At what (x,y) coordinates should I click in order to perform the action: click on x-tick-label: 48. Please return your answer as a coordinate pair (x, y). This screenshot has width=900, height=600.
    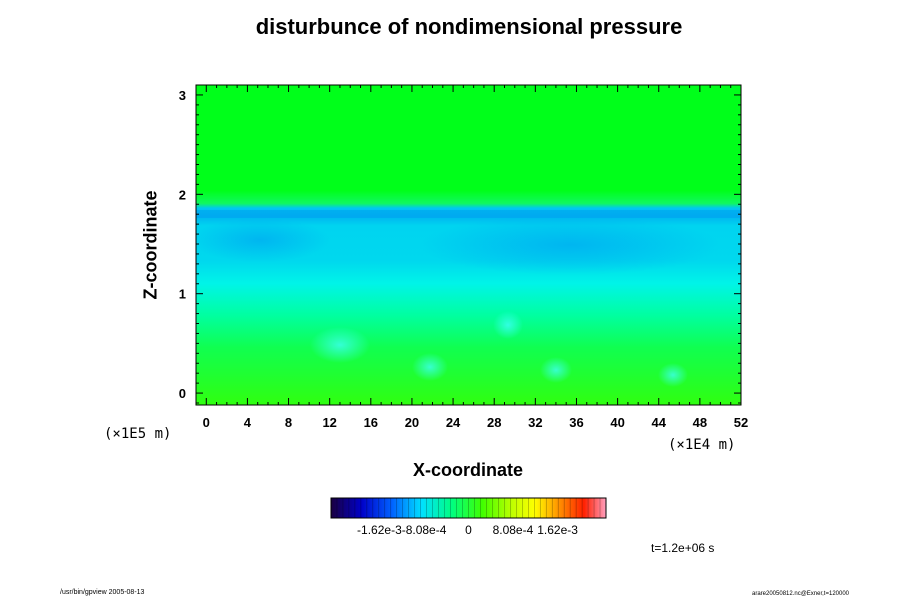
    Looking at the image, I should click on (700, 422).